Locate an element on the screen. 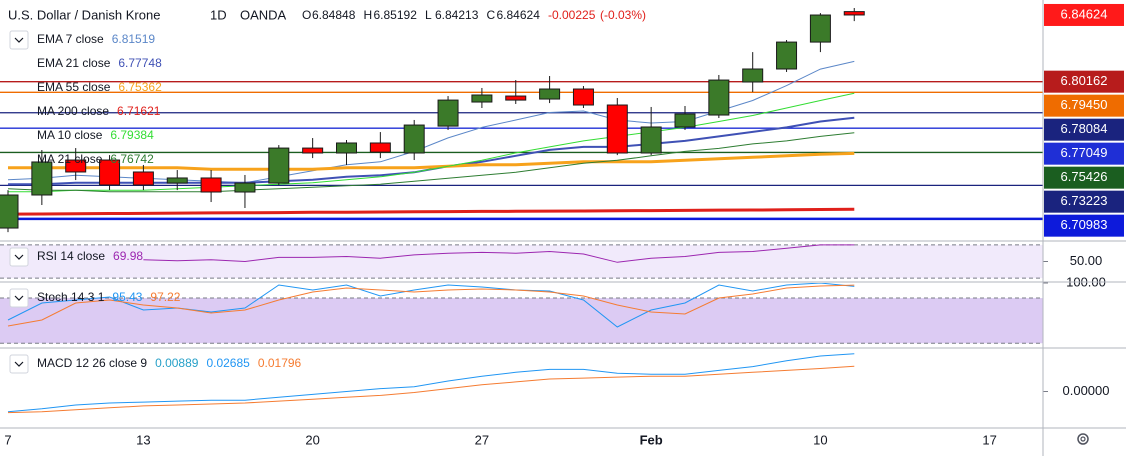 The image size is (1126, 456). y-tick-label: 0.00000 is located at coordinates (1086, 390).